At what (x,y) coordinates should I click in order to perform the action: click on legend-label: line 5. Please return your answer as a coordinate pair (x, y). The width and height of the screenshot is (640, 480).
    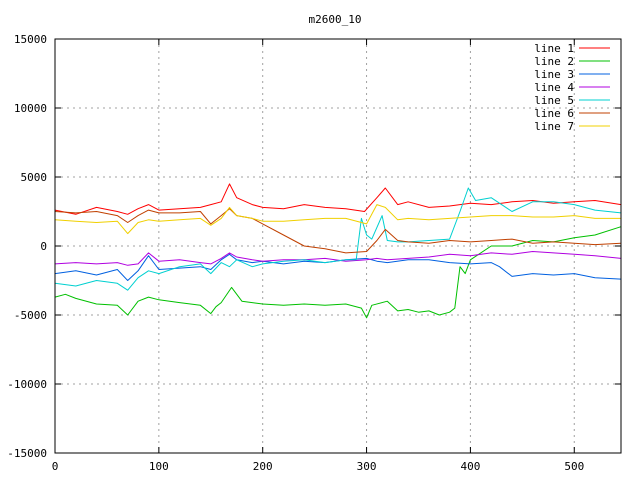
    Looking at the image, I should click on (554, 100).